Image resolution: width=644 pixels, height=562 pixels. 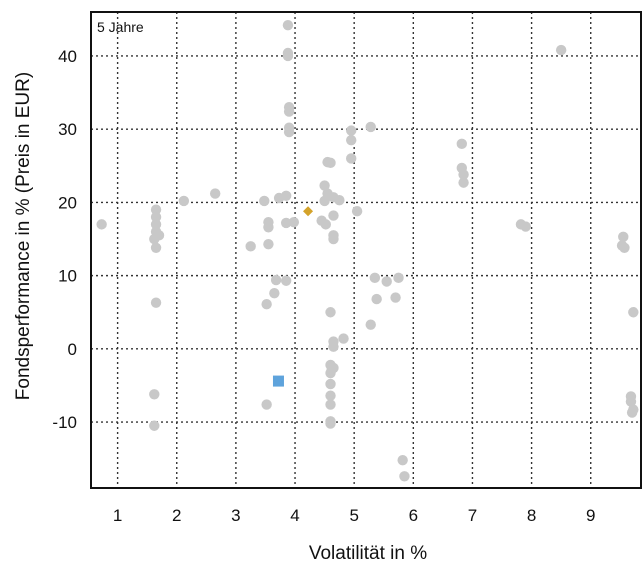 I want to click on x-tick-label: 7, so click(x=472, y=515).